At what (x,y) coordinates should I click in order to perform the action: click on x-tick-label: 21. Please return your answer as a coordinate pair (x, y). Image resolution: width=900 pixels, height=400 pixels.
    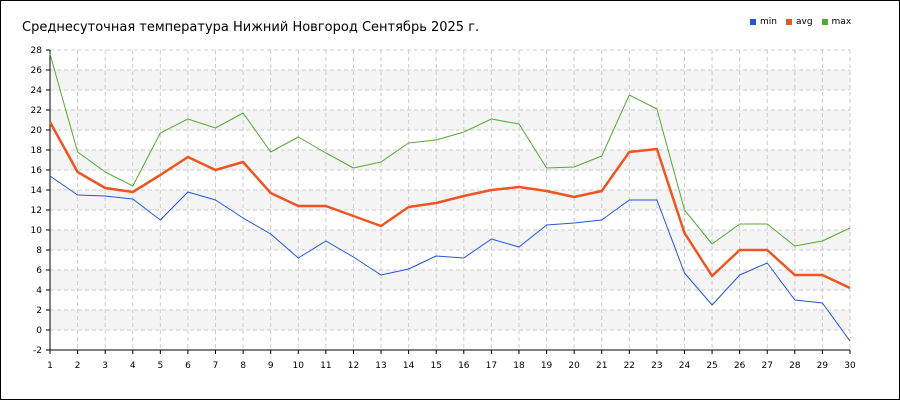
    Looking at the image, I should click on (601, 366).